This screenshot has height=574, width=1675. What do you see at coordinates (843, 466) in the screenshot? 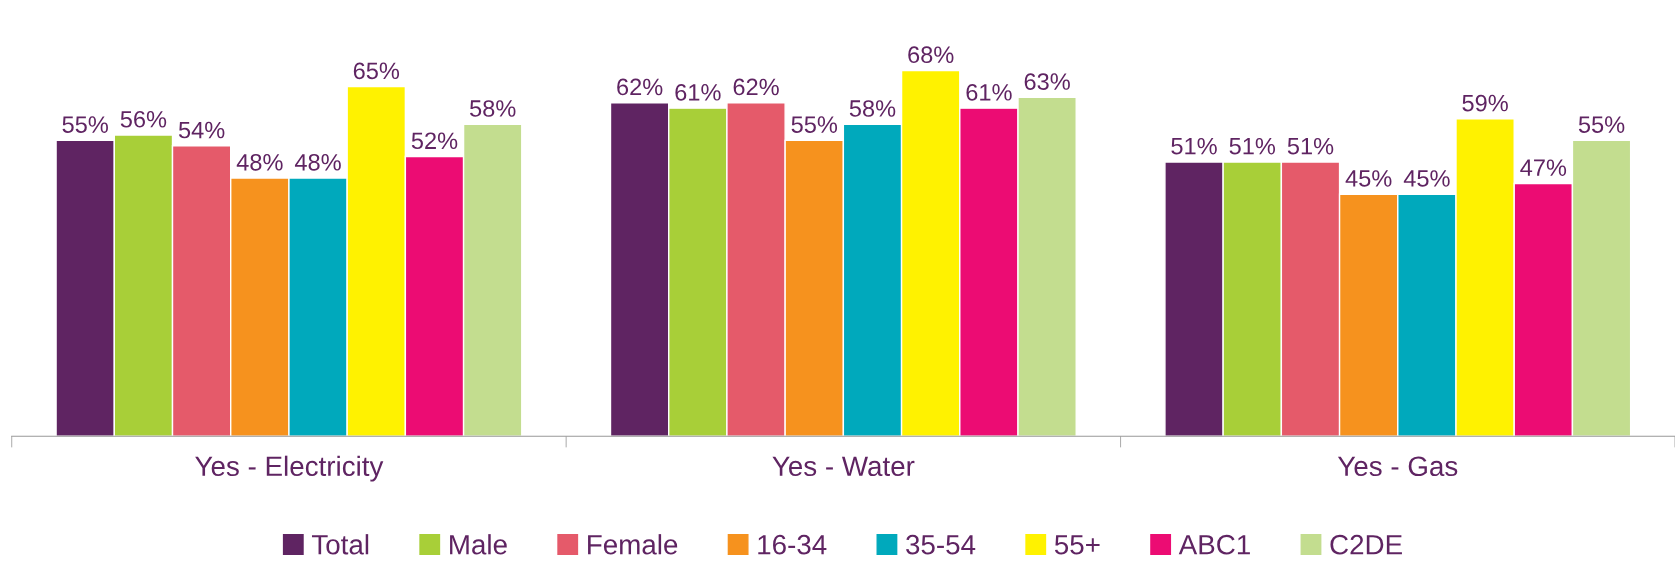
I see `x-tick-label: Yes - Water` at bounding box center [843, 466].